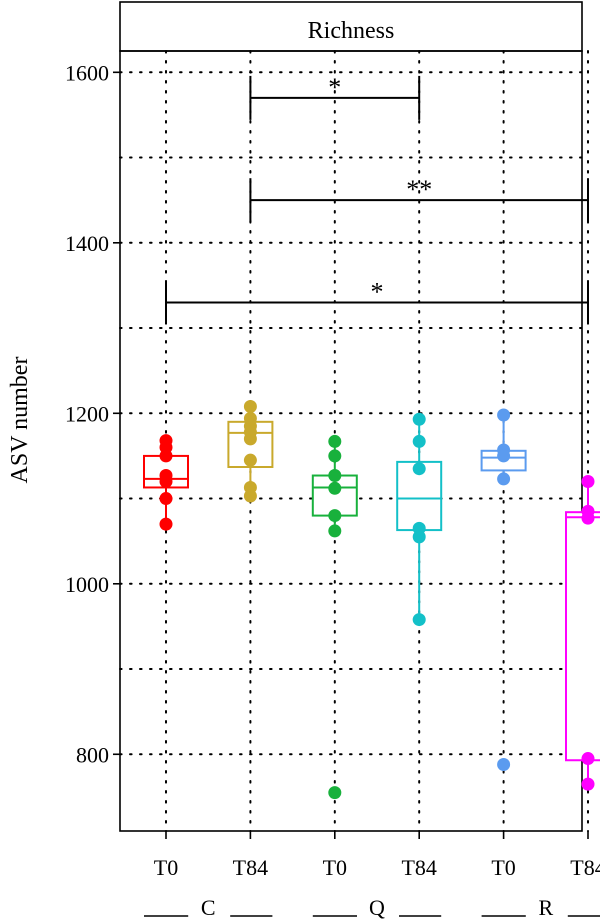 The image size is (600, 923). I want to click on y-tick-label: 1400, so click(87, 243).